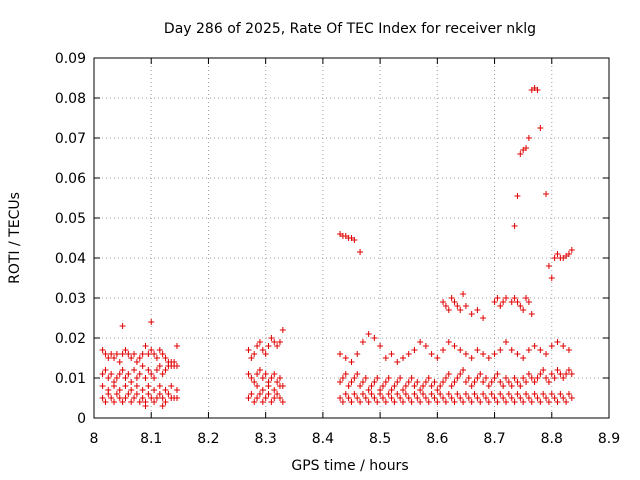 The image size is (640, 480). What do you see at coordinates (323, 439) in the screenshot?
I see `x-tick-label: 8.4` at bounding box center [323, 439].